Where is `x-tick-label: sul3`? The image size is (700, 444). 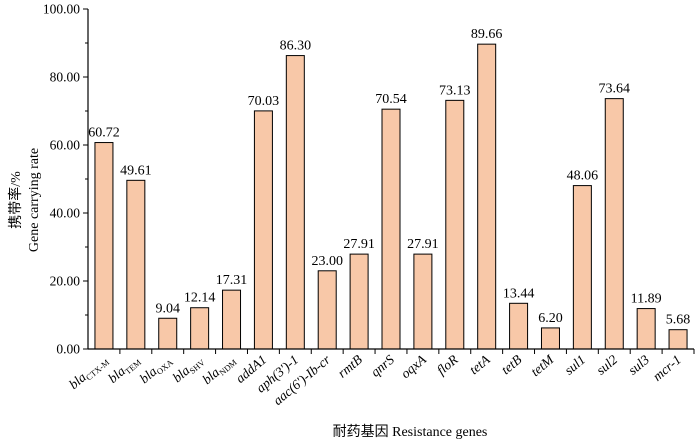
x-tick-label: sul3 is located at coordinates (638, 365).